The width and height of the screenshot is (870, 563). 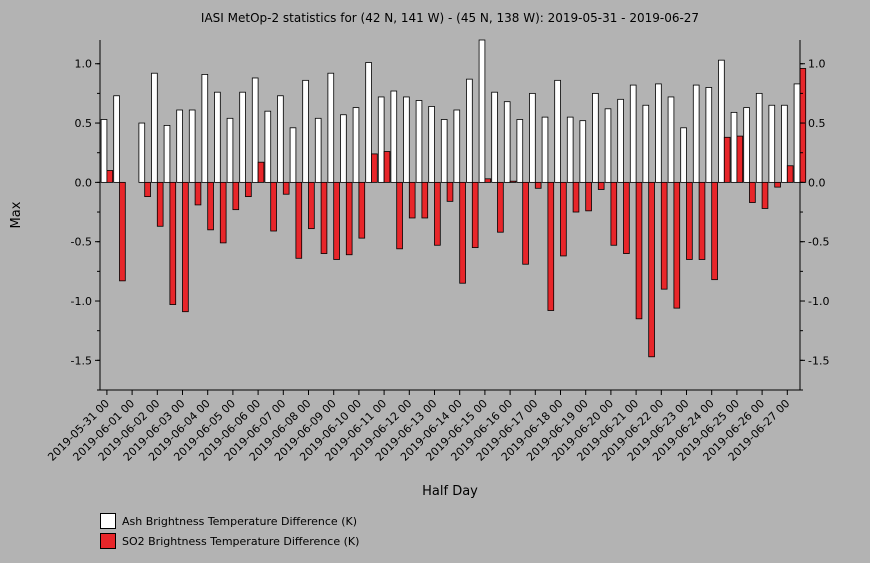 I want to click on x-axis-label: Half Day, so click(x=450, y=491).